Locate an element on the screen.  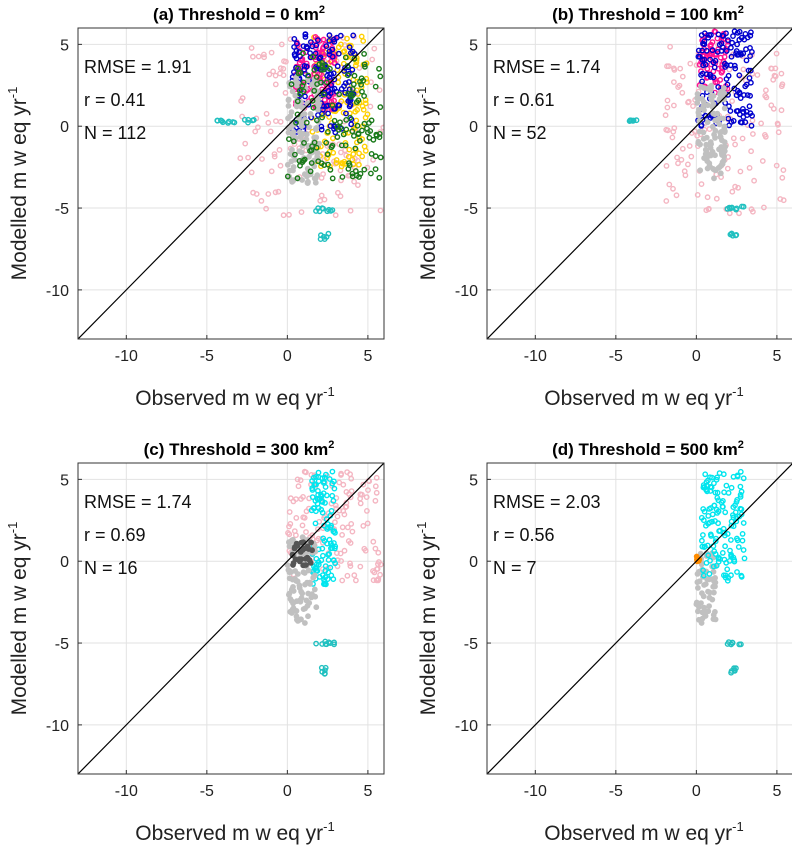
x-tick-label: 0 is located at coordinates (696, 356).